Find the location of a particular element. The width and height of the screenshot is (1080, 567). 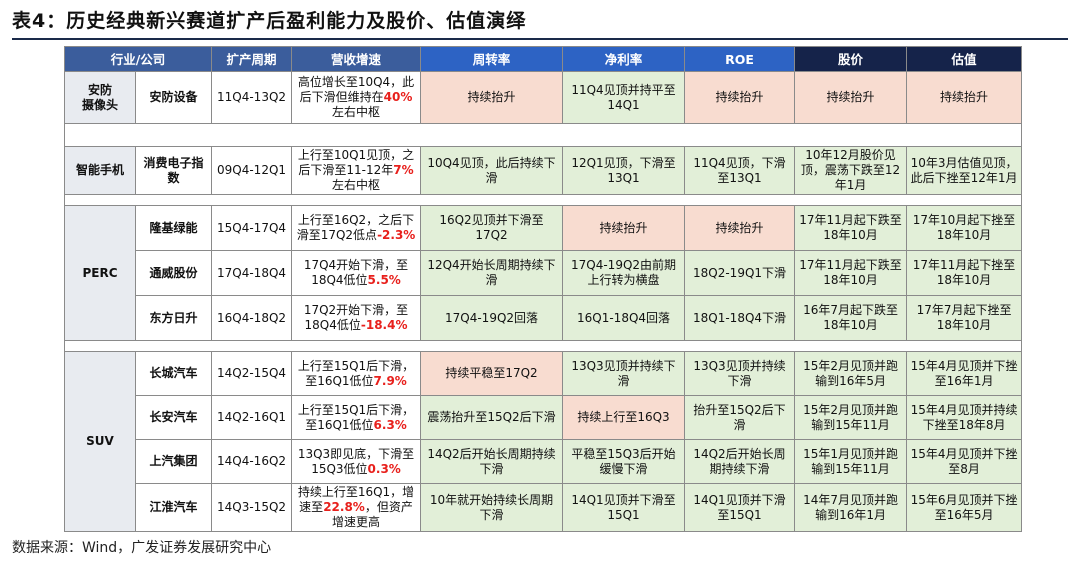

roe-cell: 11Q4见顶，下滑至13Q1 is located at coordinates (740, 170).